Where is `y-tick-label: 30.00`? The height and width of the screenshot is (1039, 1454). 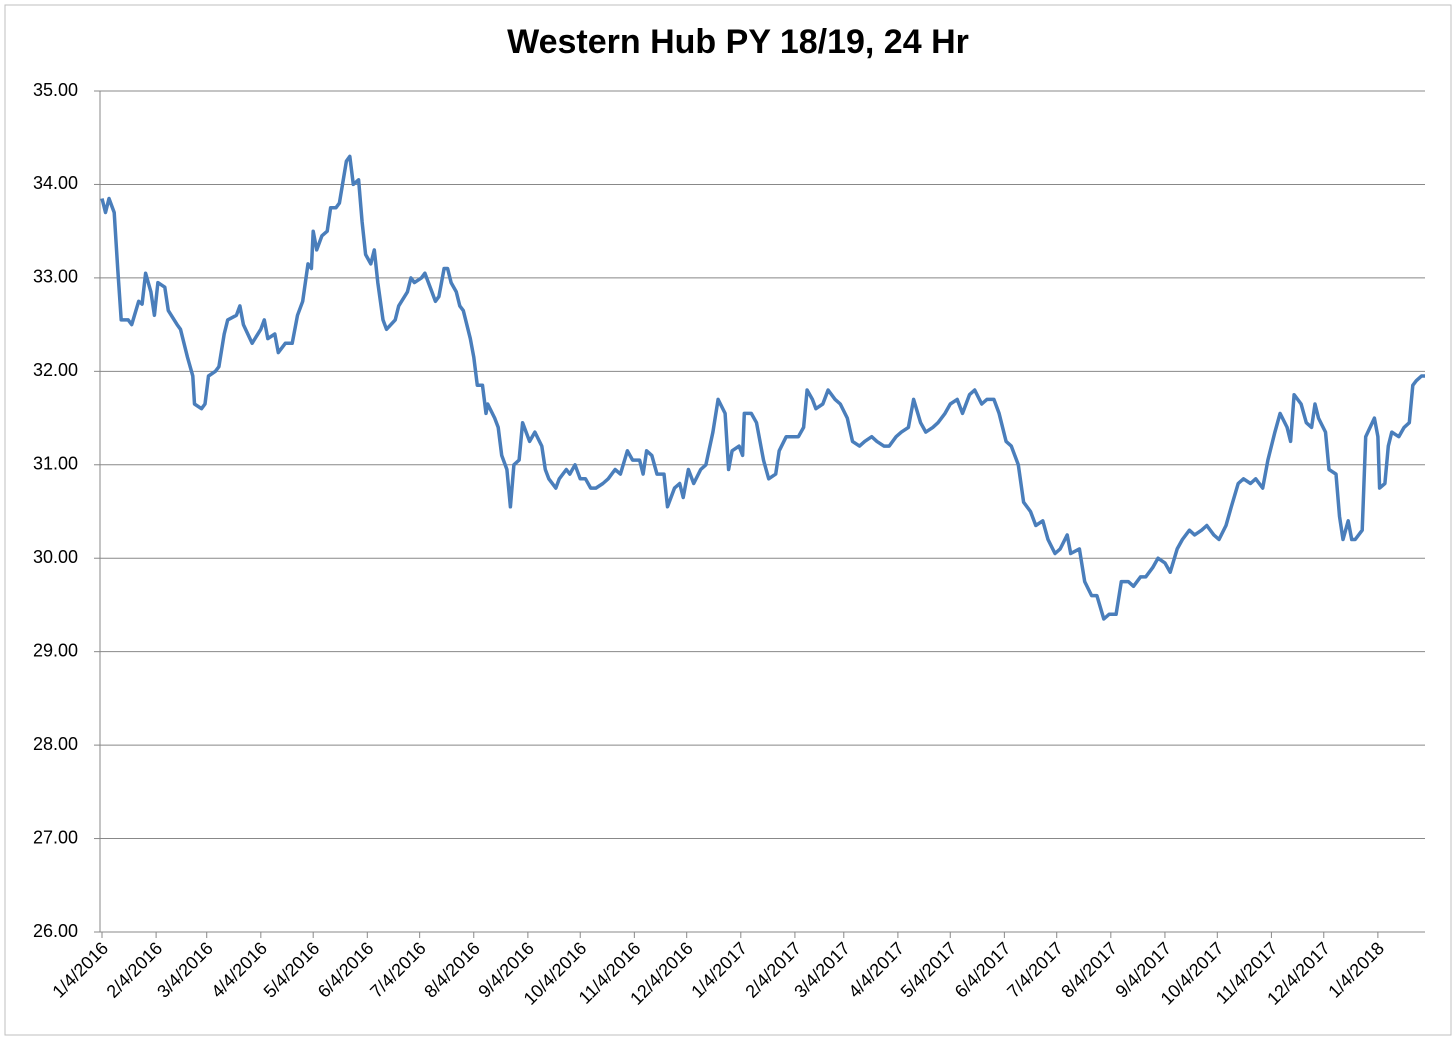 y-tick-label: 30.00 is located at coordinates (55, 557).